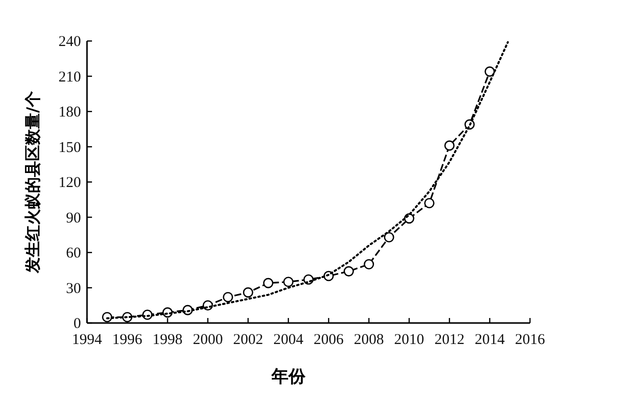 The image size is (640, 394). I want to click on x-tick-label: 2010, so click(409, 340).